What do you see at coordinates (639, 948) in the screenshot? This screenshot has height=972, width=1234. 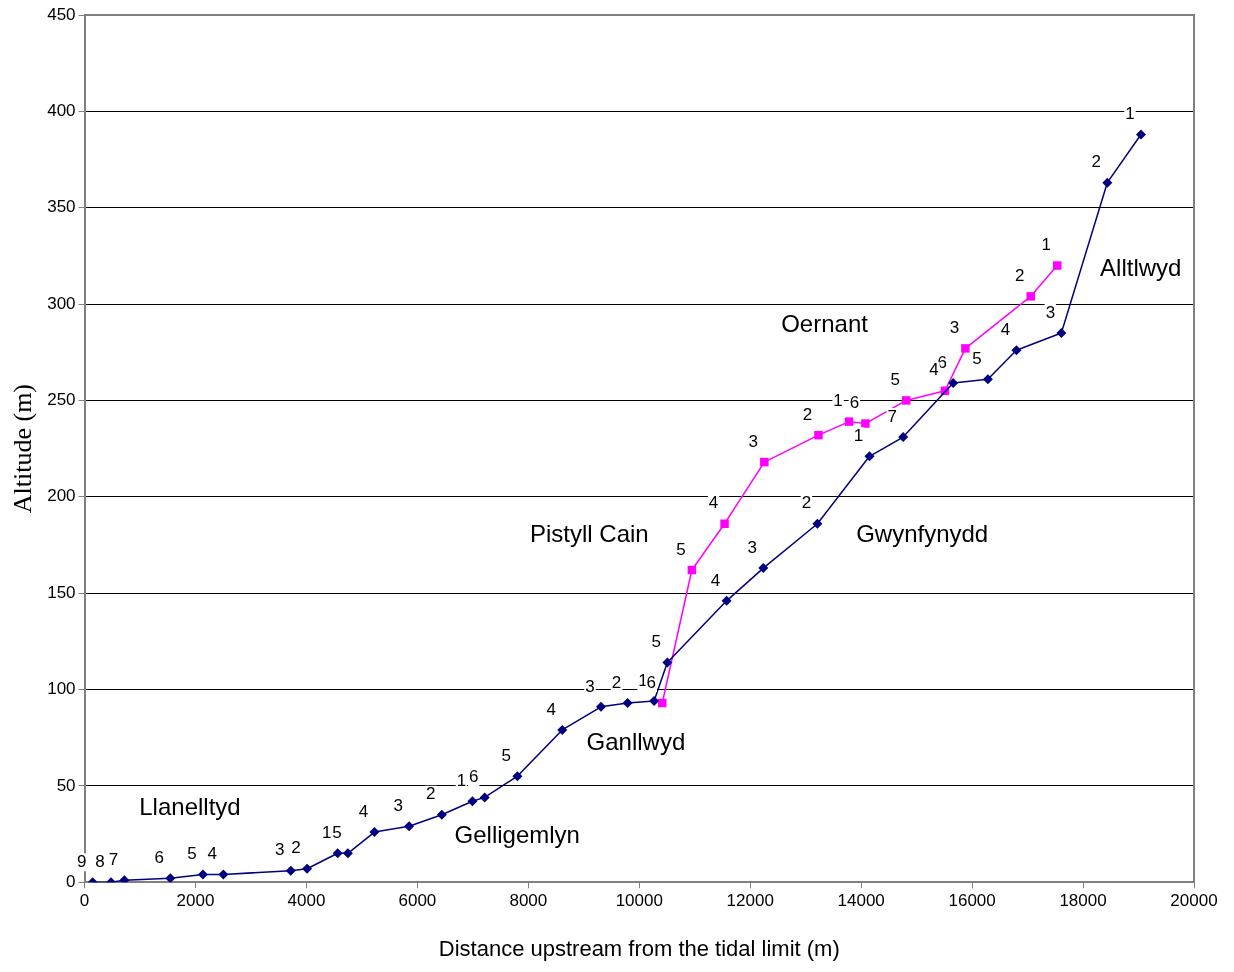 I see `x-axis-title: Distance upstream from the tidal limit (m)` at bounding box center [639, 948].